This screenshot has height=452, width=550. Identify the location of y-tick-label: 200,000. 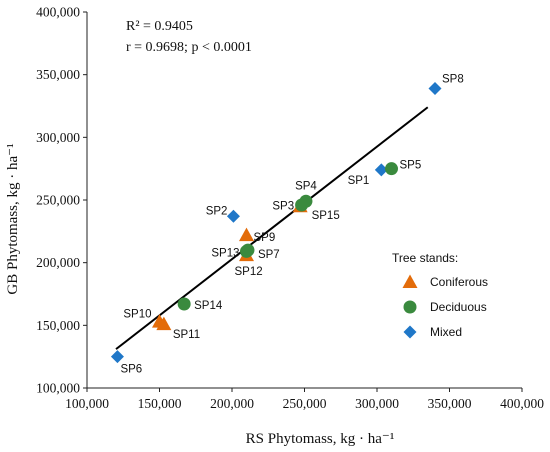
(58, 262).